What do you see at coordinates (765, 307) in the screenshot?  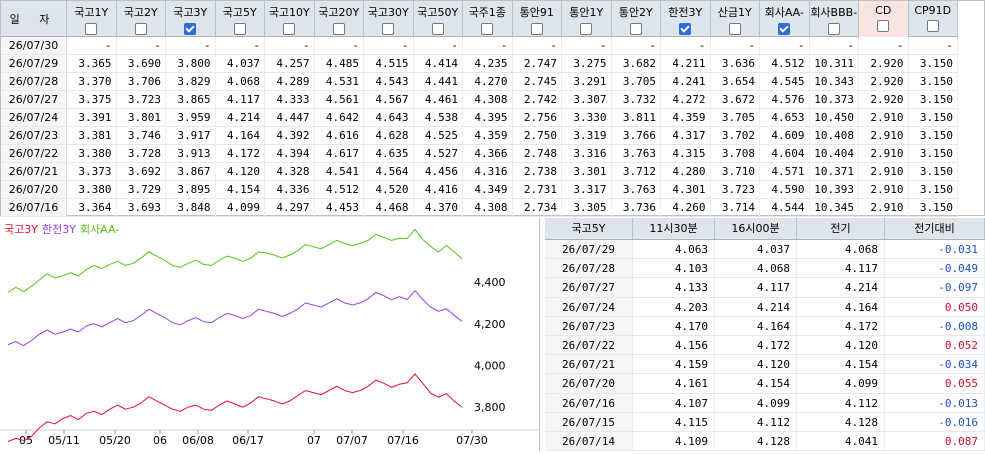 I see `table-row: 26/07/24 4.203 4.214 4.164 0.050` at bounding box center [765, 307].